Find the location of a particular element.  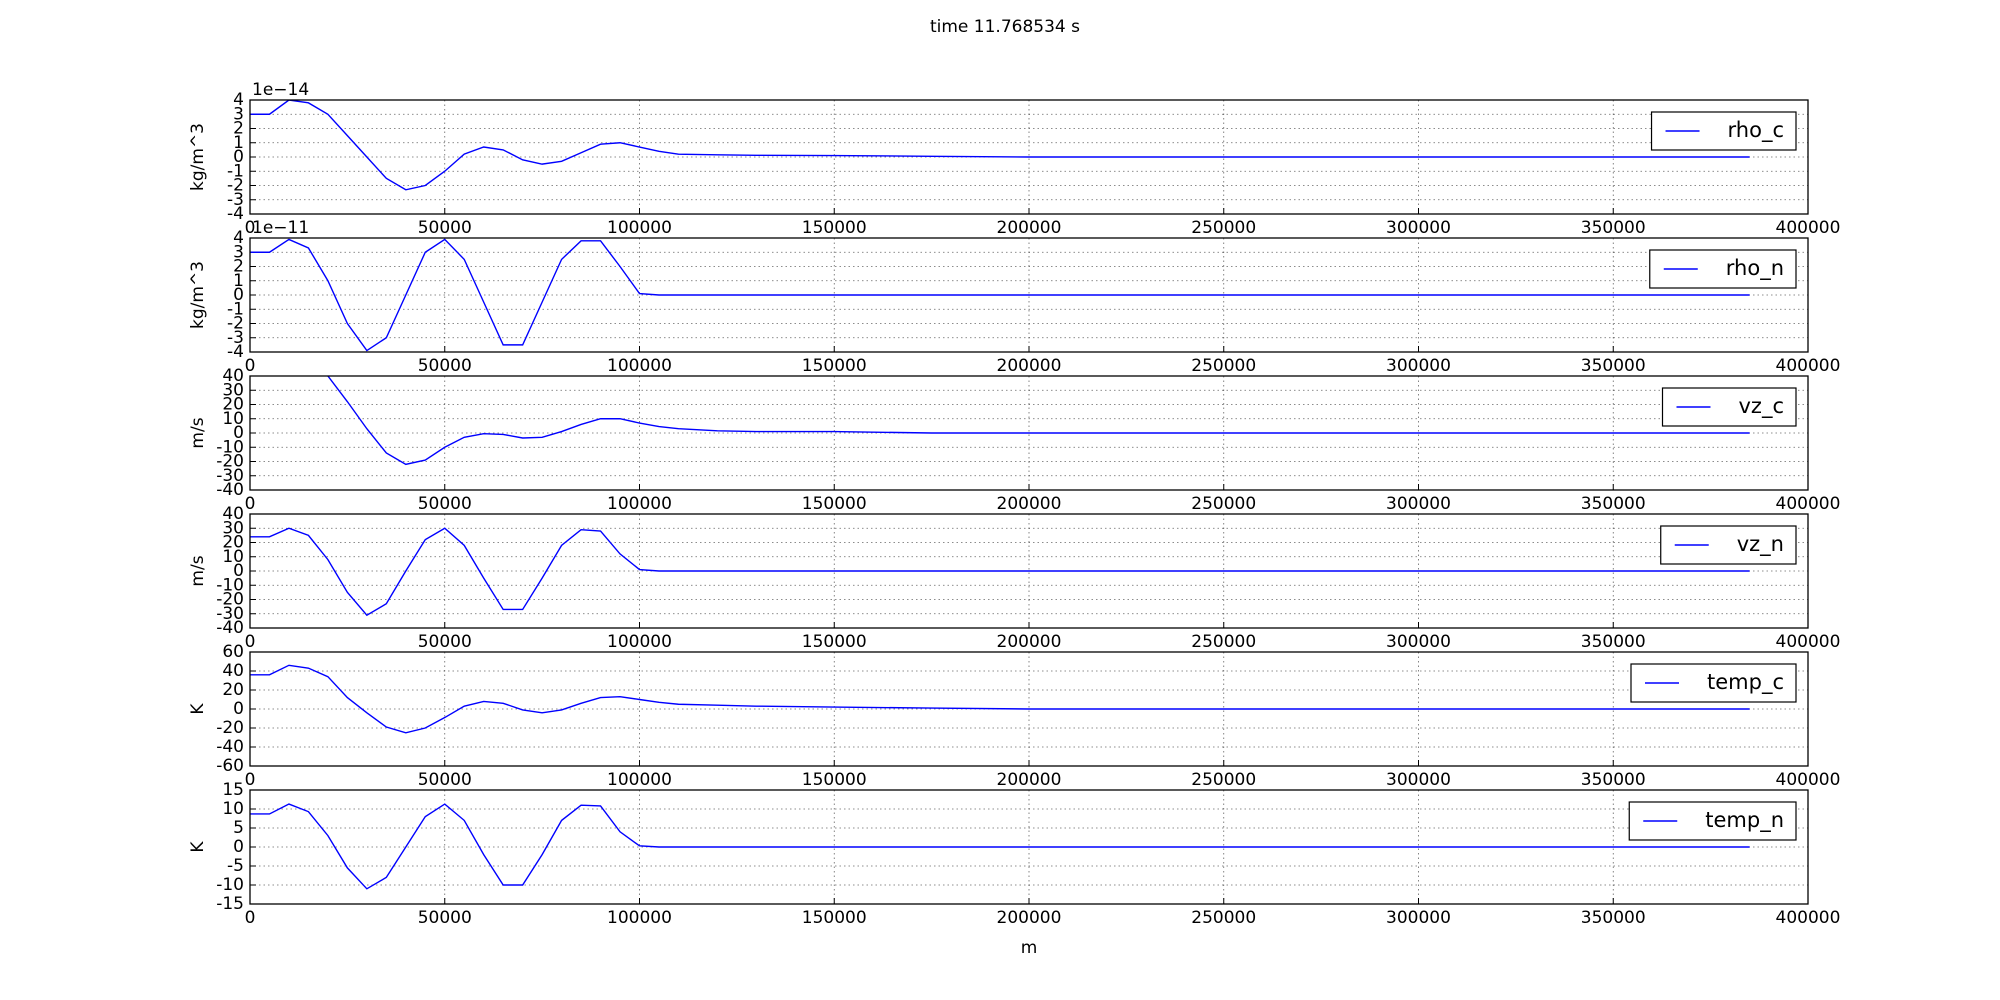

legend-label: vz_n is located at coordinates (1760, 544).